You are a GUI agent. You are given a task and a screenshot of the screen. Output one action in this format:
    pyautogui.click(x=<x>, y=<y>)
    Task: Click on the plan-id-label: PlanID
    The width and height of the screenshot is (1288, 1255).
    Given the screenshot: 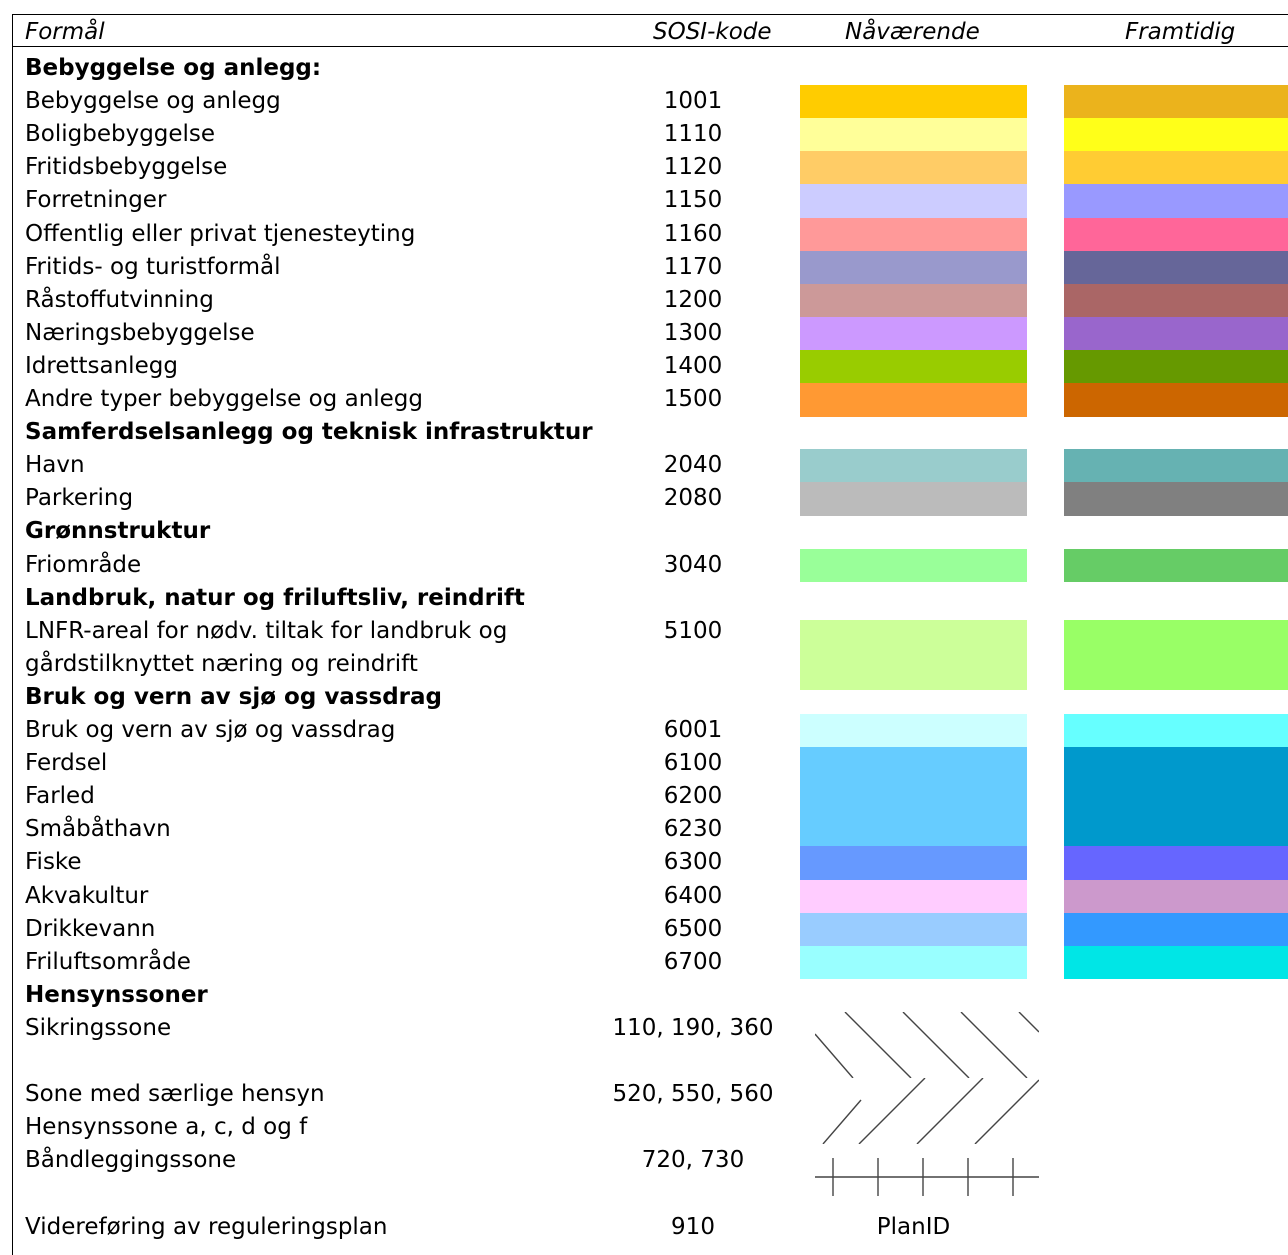 What is the action you would take?
    pyautogui.click(x=913, y=1226)
    